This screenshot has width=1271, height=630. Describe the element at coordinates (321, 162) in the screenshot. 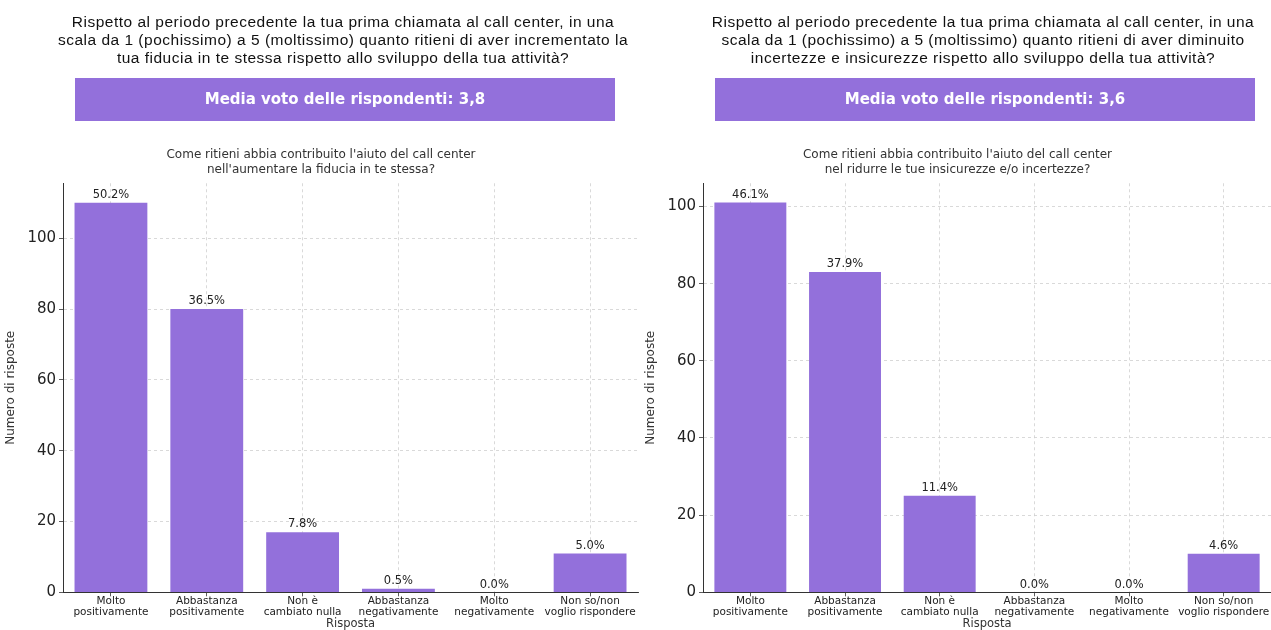

I see `chart-subtitle: Come ritieni abbia contribuito l'aiuto del call center nell'aumentare la fiducia in te stessa?` at that location.